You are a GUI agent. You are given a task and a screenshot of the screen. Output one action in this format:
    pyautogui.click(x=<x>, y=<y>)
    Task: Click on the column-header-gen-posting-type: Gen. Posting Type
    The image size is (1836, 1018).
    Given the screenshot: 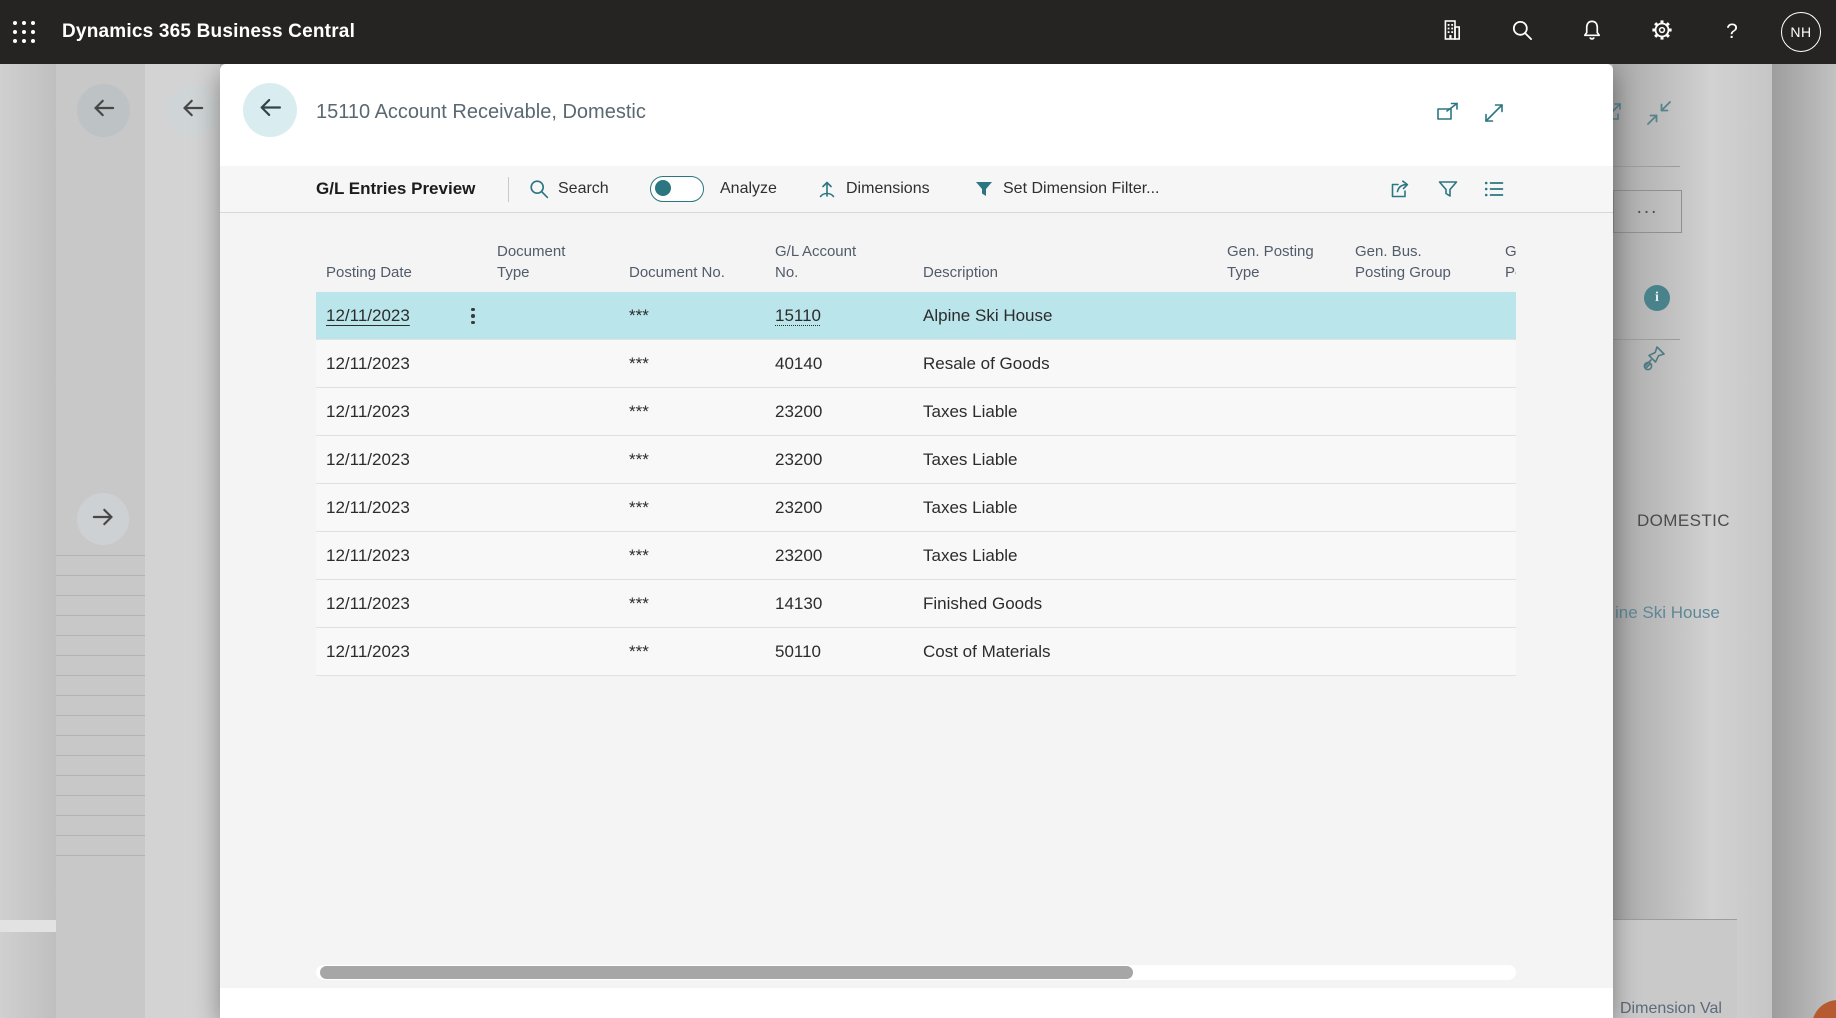 What is the action you would take?
    pyautogui.click(x=1270, y=262)
    